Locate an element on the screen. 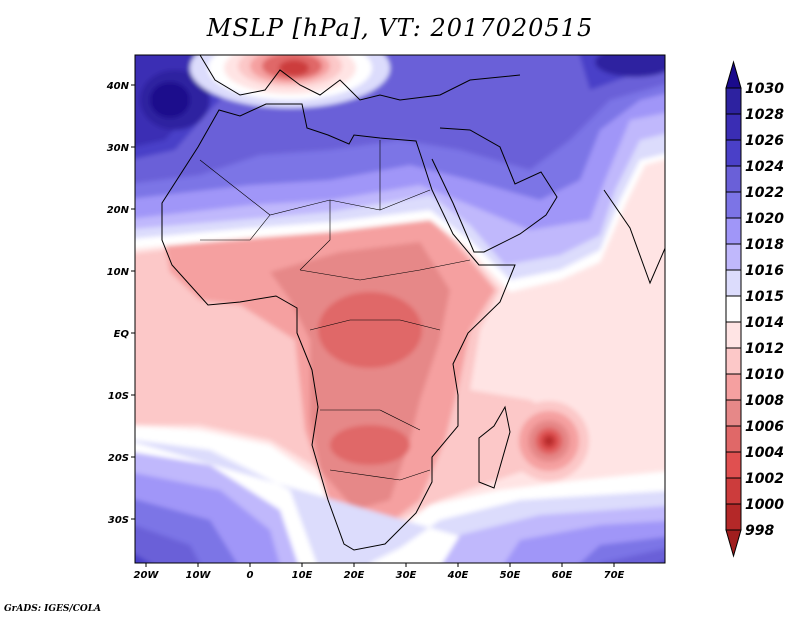 The image size is (800, 618). lat-tick-label: 20S is located at coordinates (118, 458).